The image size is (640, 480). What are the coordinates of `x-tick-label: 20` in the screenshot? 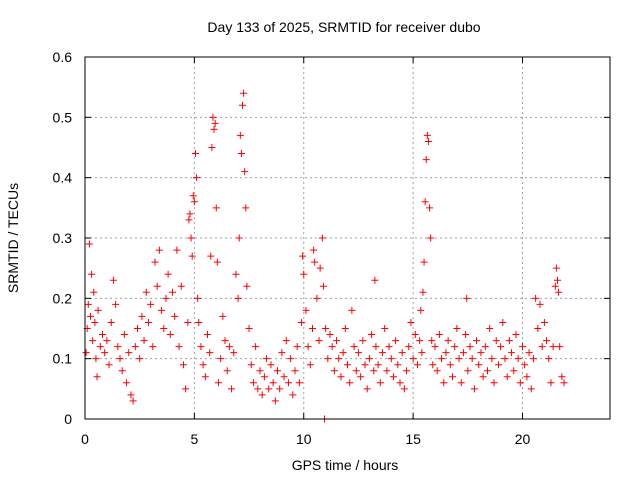 It's located at (523, 439).